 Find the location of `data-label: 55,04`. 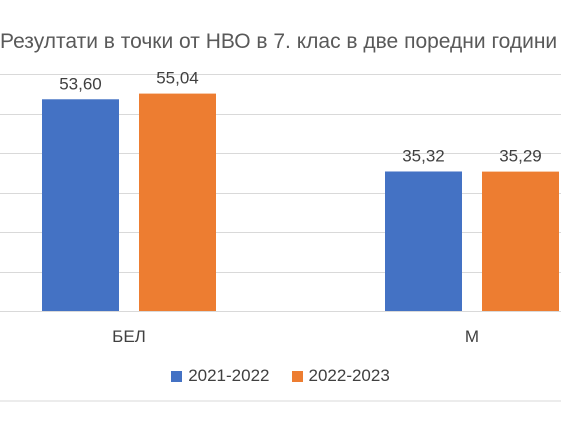

data-label: 55,04 is located at coordinates (177, 78).